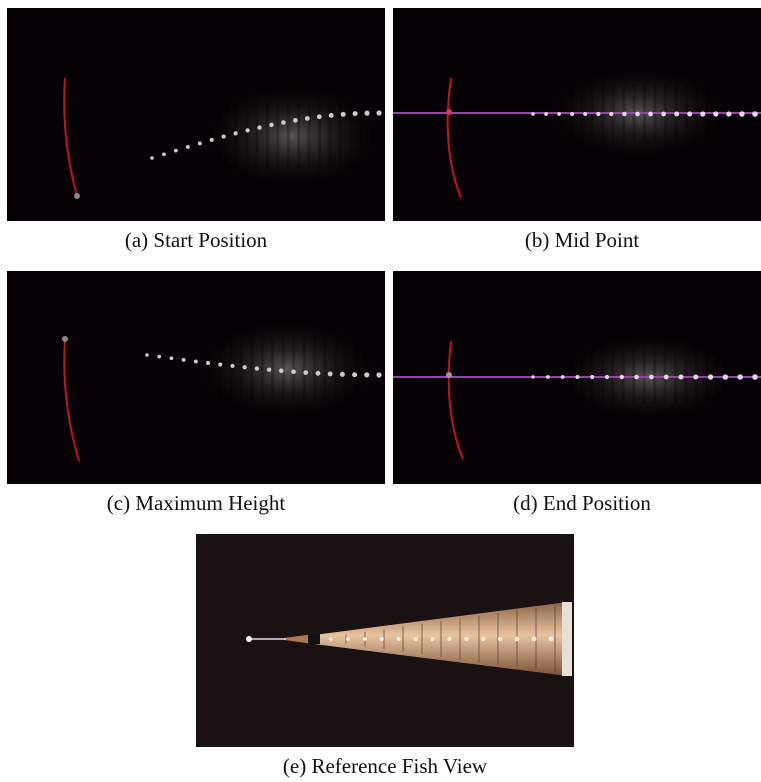 The height and width of the screenshot is (782, 761). What do you see at coordinates (582, 503) in the screenshot?
I see `caption: (d) End Position` at bounding box center [582, 503].